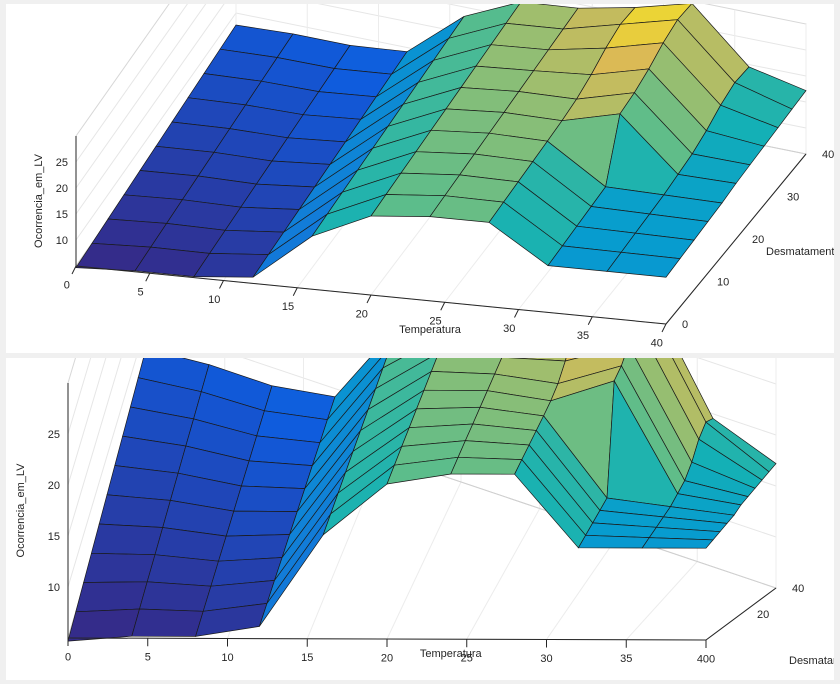 Image resolution: width=840 pixels, height=684 pixels. What do you see at coordinates (723, 283) in the screenshot?
I see `y-tick-label: 10` at bounding box center [723, 283].